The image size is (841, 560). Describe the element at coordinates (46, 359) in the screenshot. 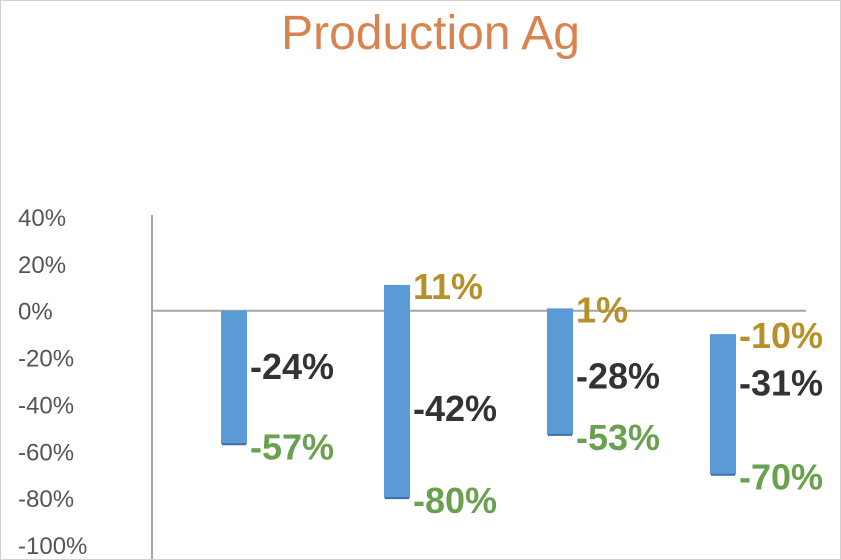

I see `y-tick-label: -20%` at that location.